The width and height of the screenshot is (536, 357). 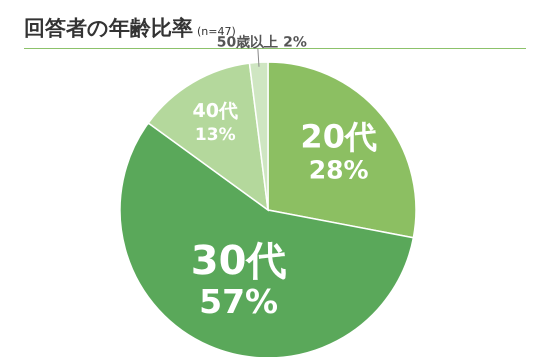 What do you see at coordinates (238, 301) in the screenshot?
I see `data-label: 57%` at bounding box center [238, 301].